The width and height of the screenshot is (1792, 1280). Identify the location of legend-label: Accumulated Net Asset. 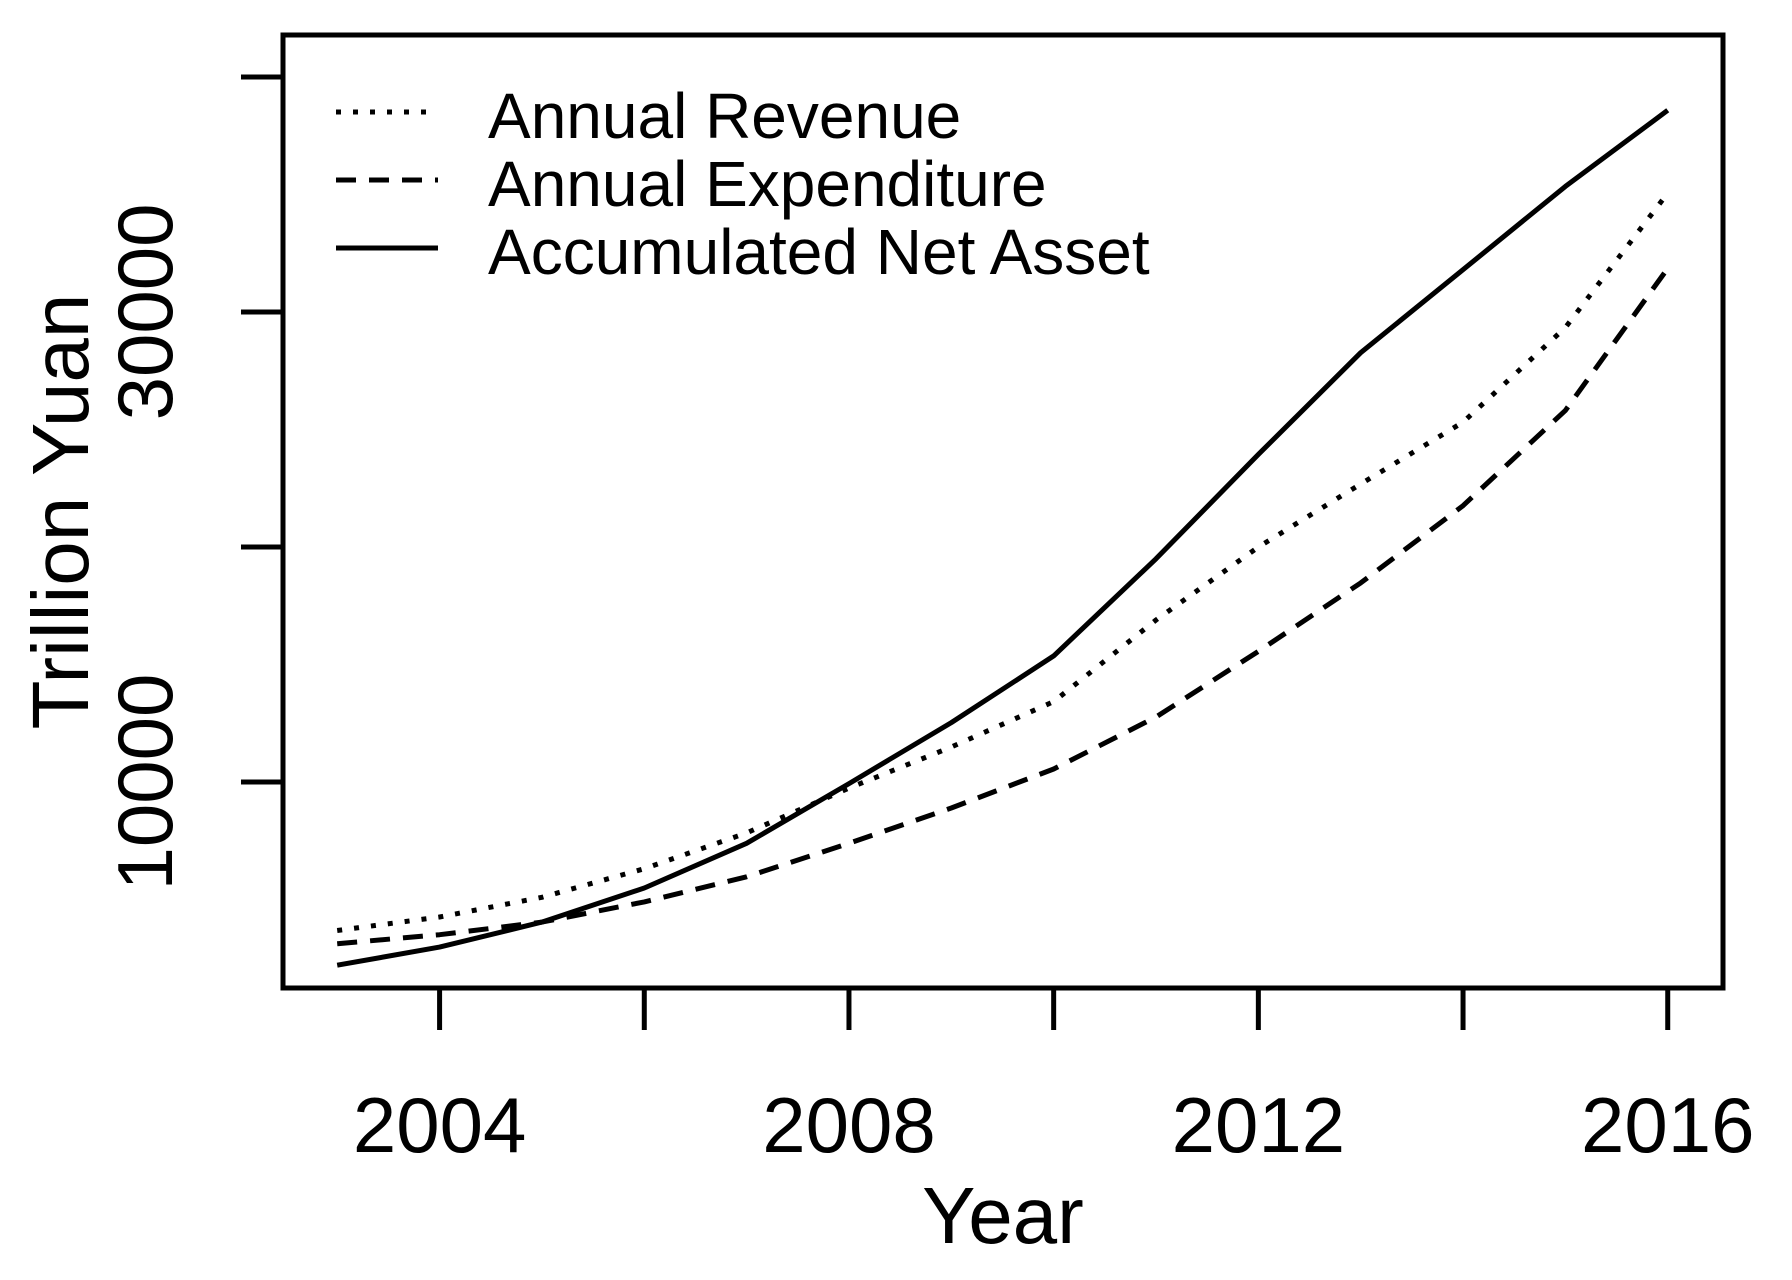
(819, 252).